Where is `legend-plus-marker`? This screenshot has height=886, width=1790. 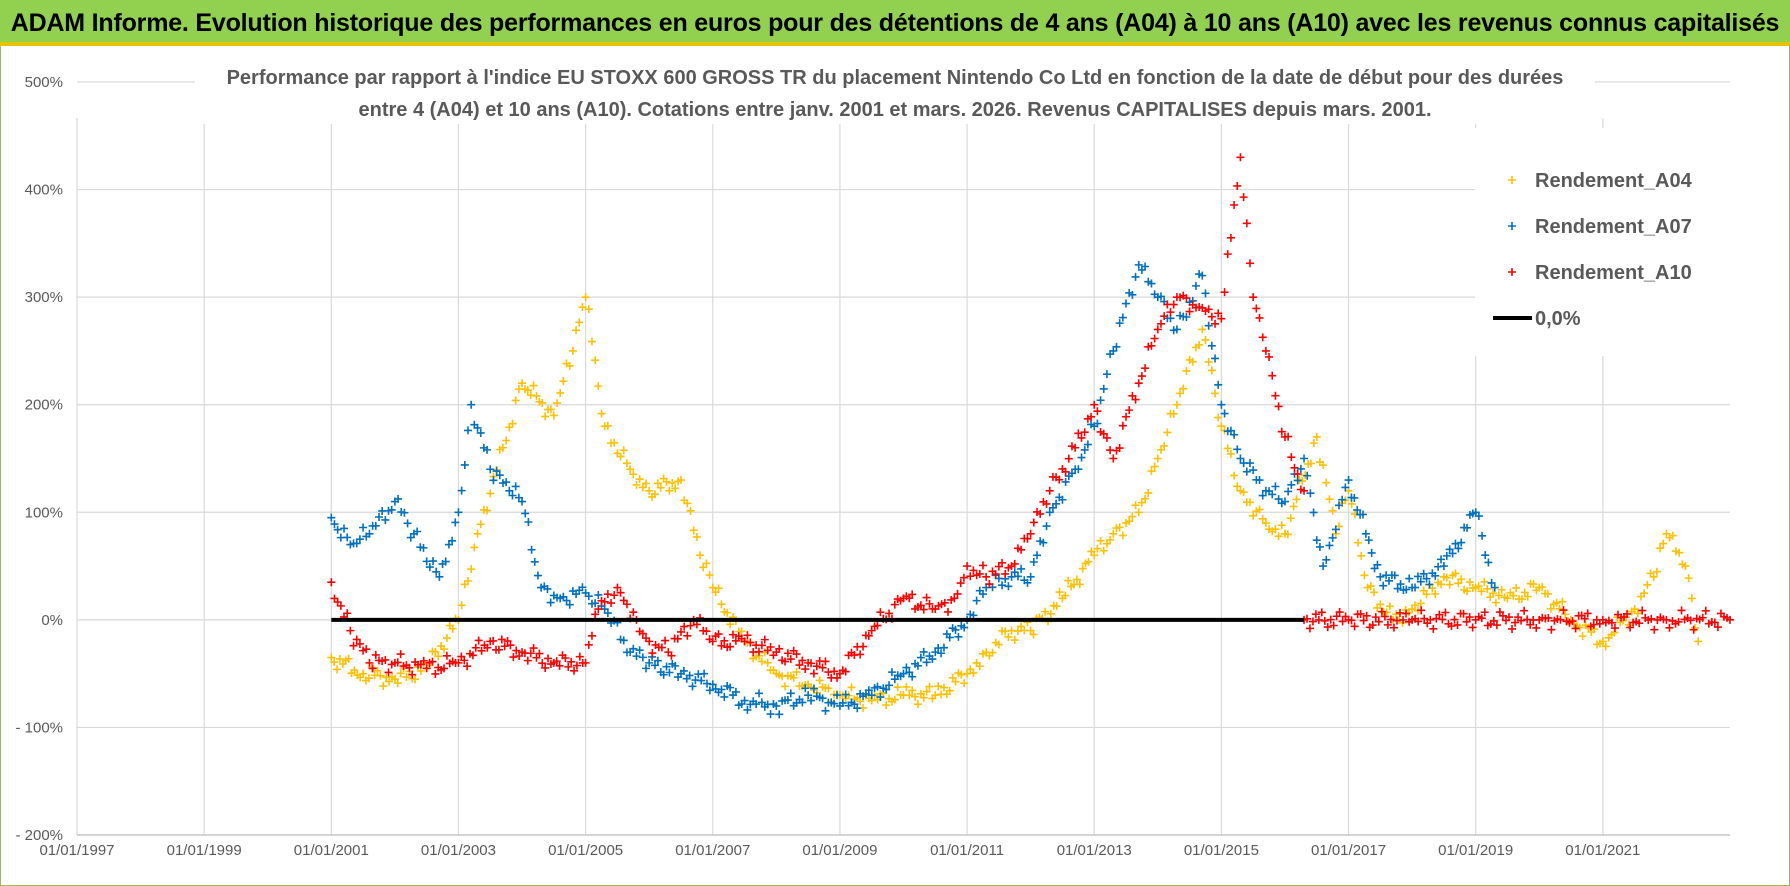 legend-plus-marker is located at coordinates (1512, 226).